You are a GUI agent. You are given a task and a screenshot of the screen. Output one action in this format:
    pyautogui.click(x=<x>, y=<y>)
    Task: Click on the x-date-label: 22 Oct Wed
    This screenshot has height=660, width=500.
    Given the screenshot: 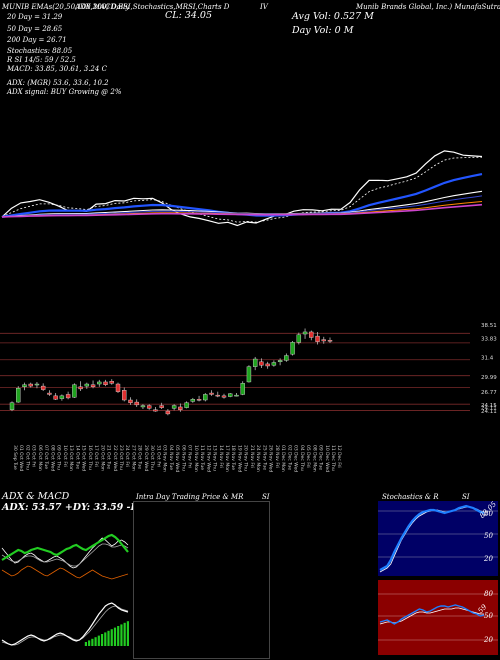 What is the action you would take?
    pyautogui.click(x=115, y=458)
    